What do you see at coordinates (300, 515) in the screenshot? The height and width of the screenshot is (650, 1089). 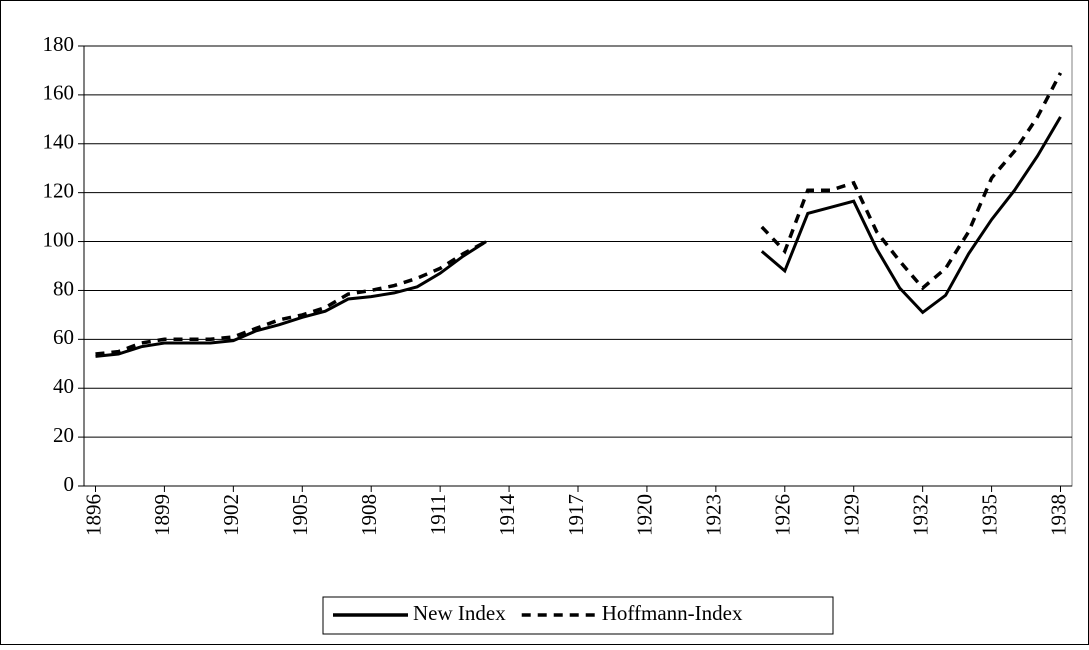 I see `x-tick-label: 1905` at bounding box center [300, 515].